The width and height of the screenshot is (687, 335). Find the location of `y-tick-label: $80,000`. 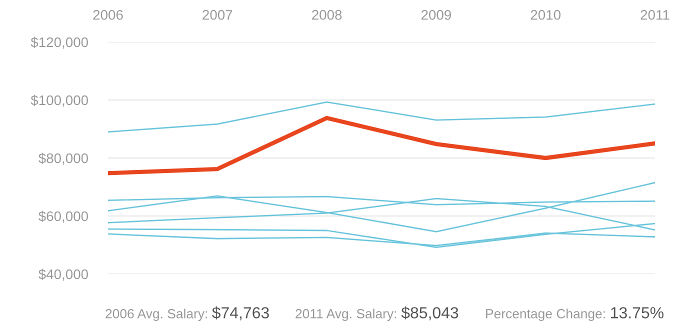

y-tick-label: $80,000 is located at coordinates (63, 158).